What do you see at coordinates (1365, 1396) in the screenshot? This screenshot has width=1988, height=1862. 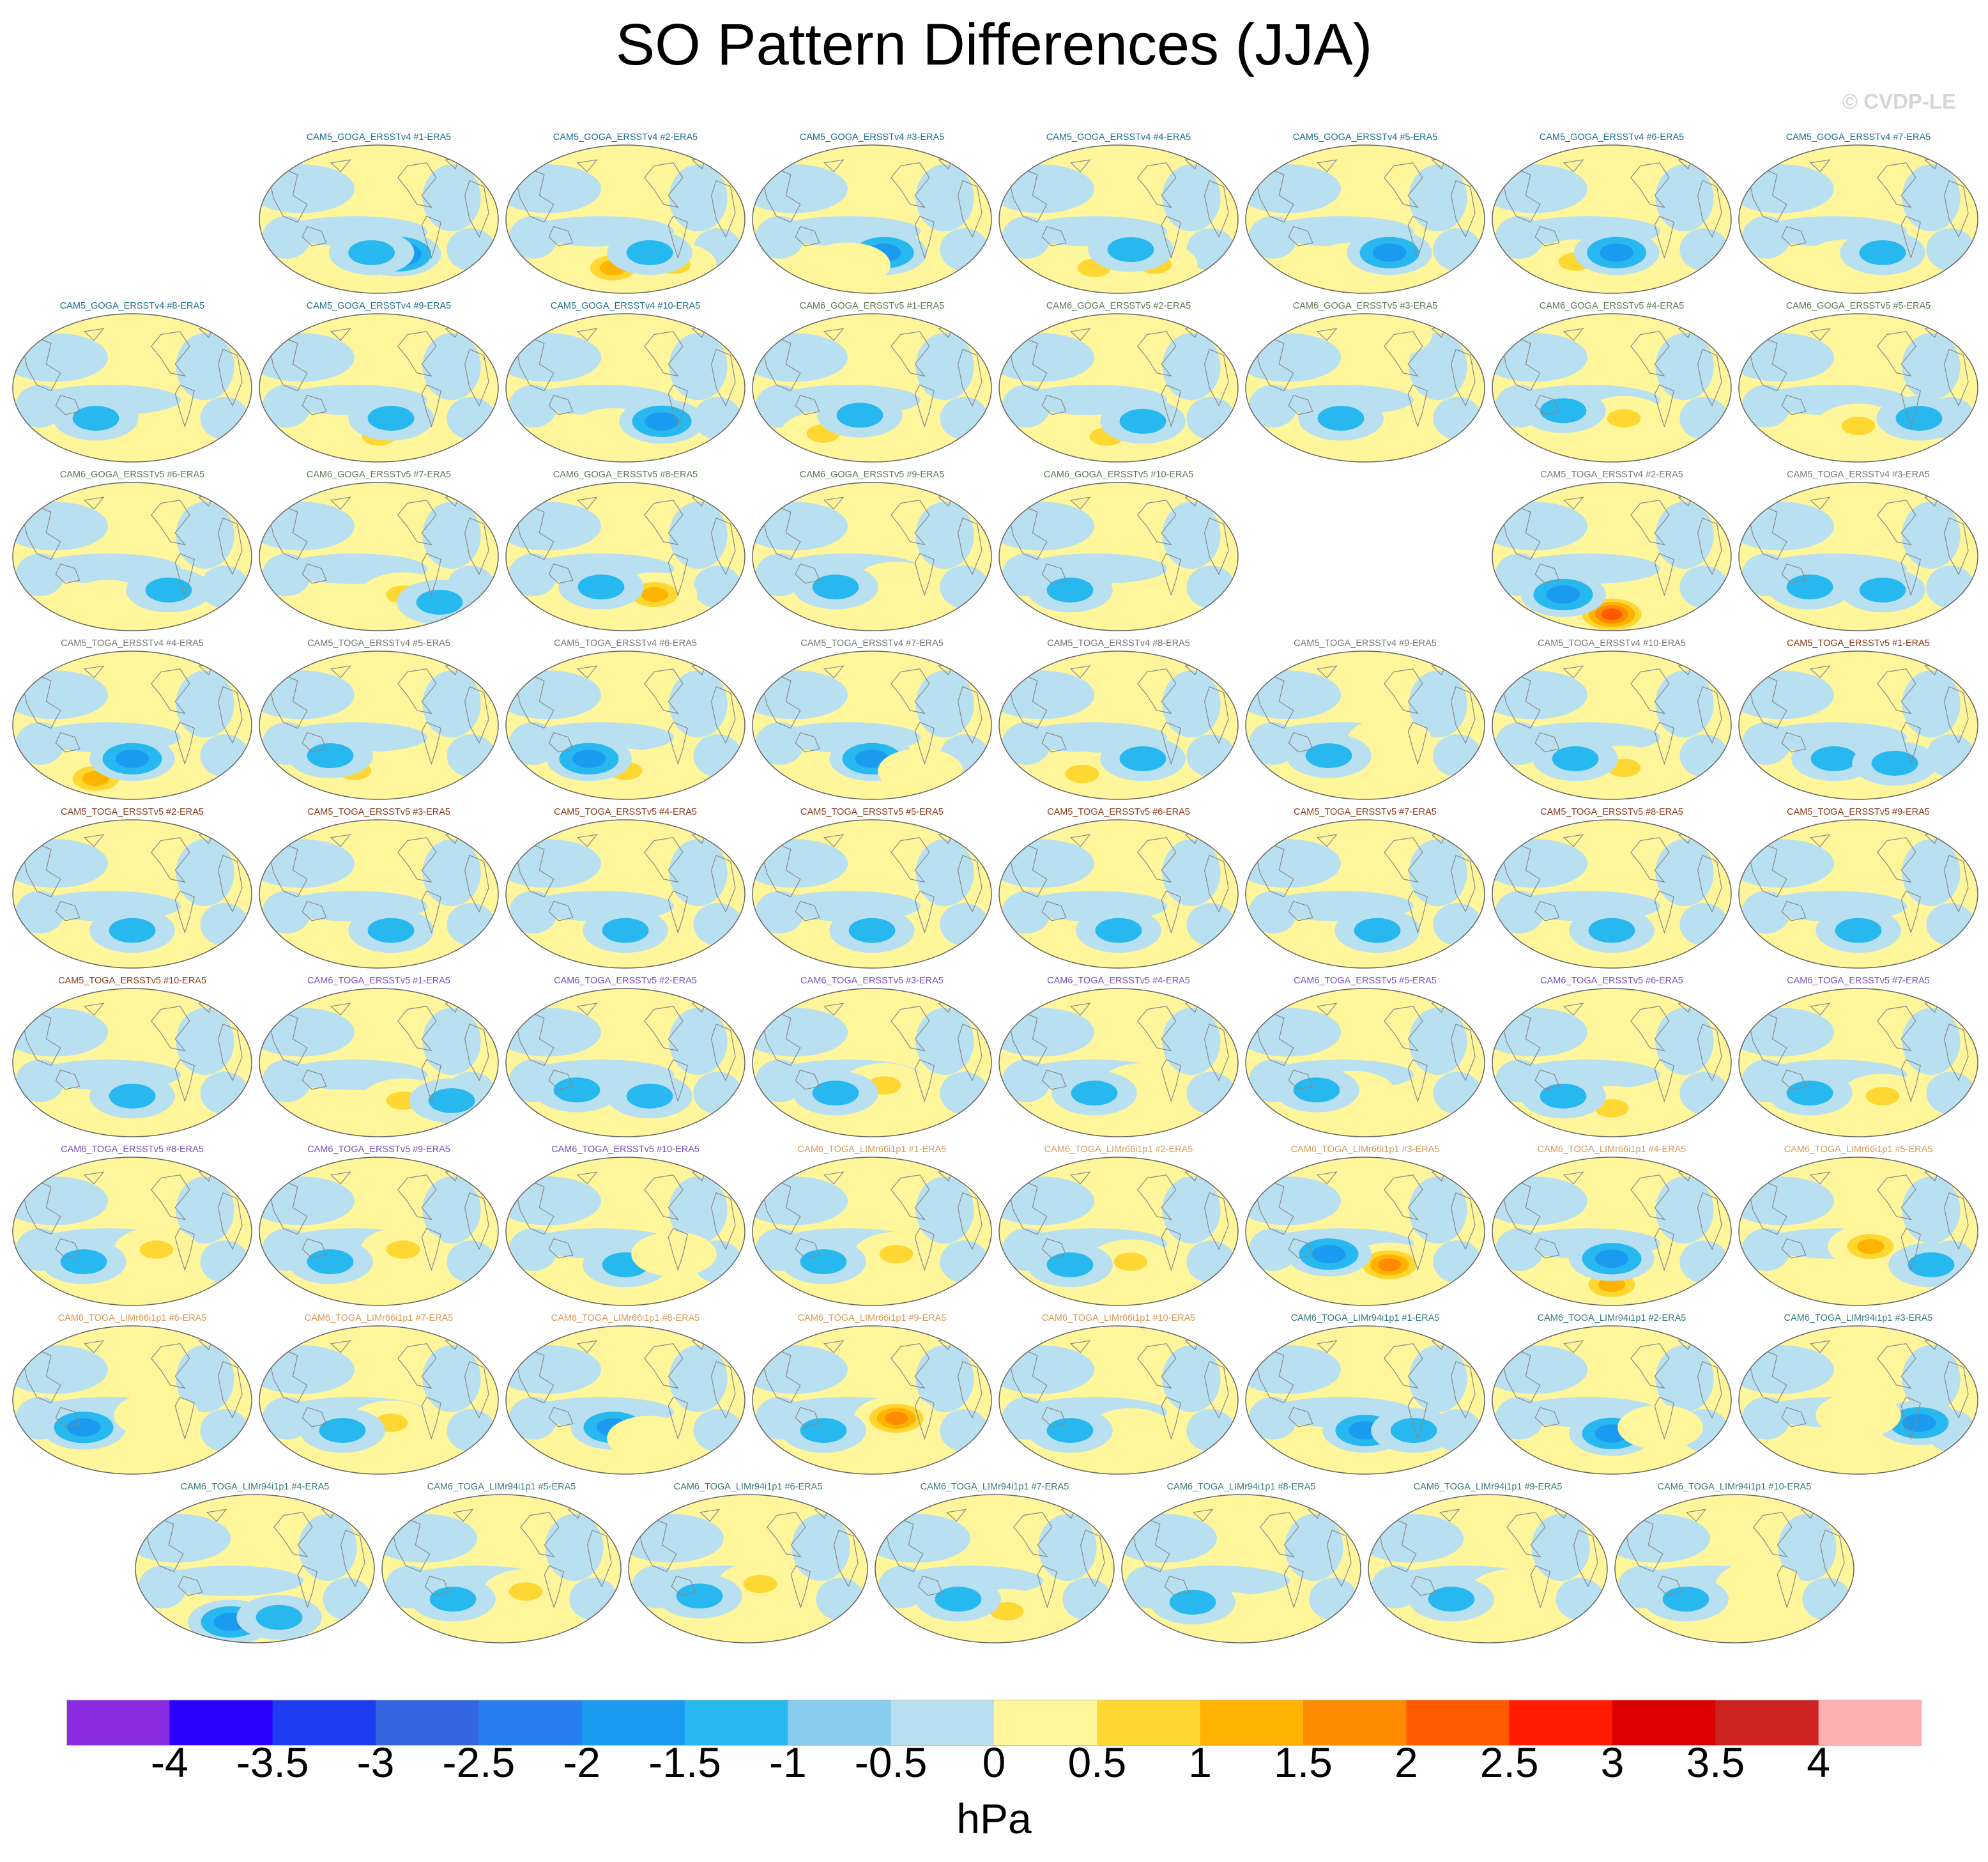 I see `map-panel: CAM6_TOGA_LIMr94i1p1 #1-ERA5` at bounding box center [1365, 1396].